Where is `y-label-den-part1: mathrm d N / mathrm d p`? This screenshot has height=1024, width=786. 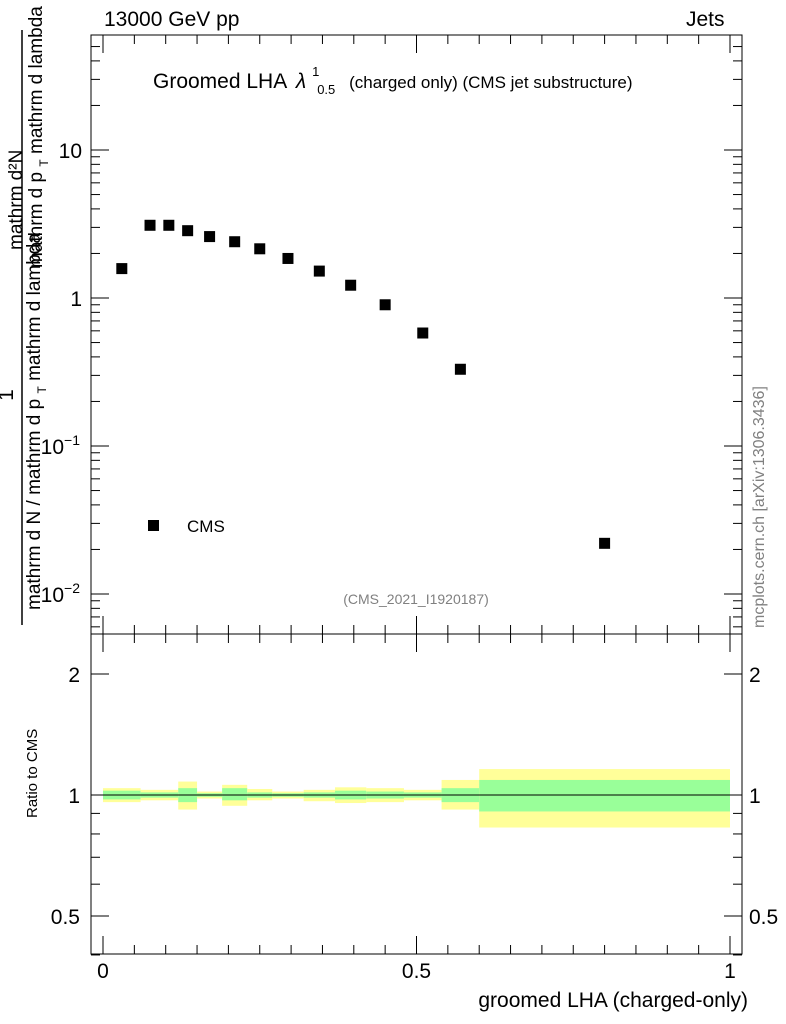
y-label-den-part1: mathrm d N / mathrm d p is located at coordinates (34, 504).